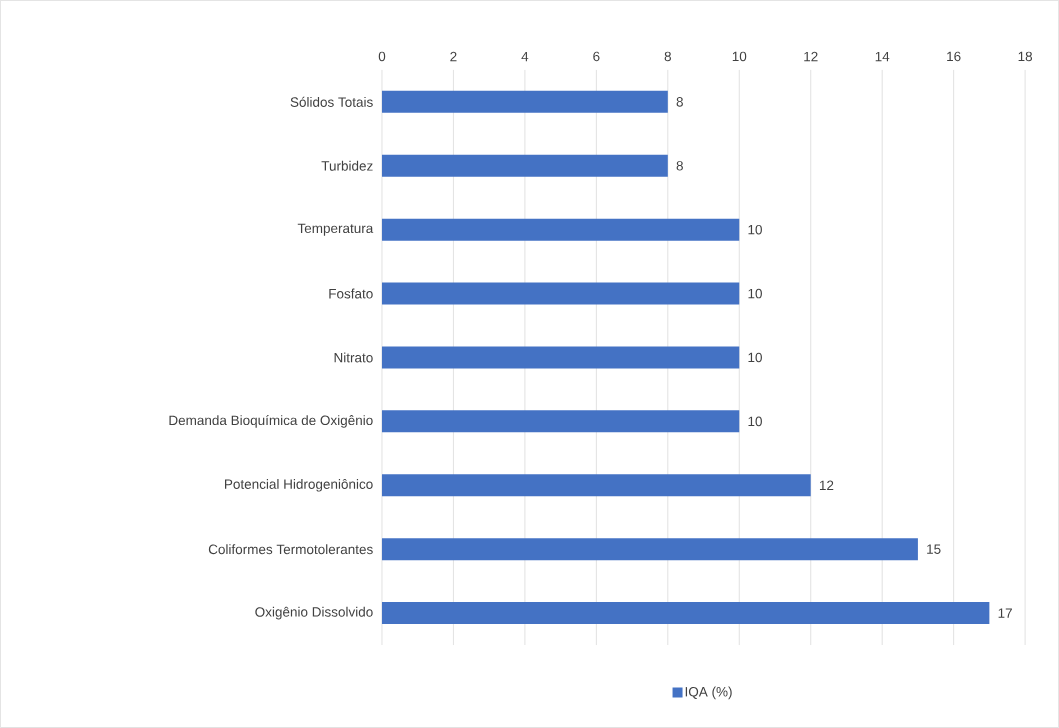  Describe the element at coordinates (954, 56) in the screenshot. I see `x-tick-label: 16` at that location.